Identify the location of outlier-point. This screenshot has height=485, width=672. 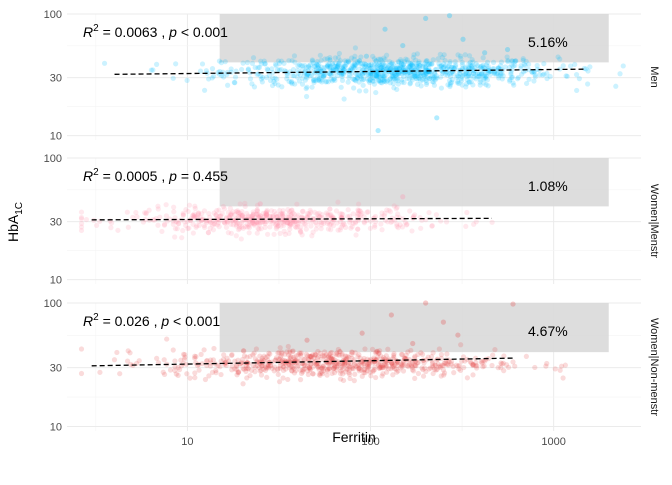
(426, 303).